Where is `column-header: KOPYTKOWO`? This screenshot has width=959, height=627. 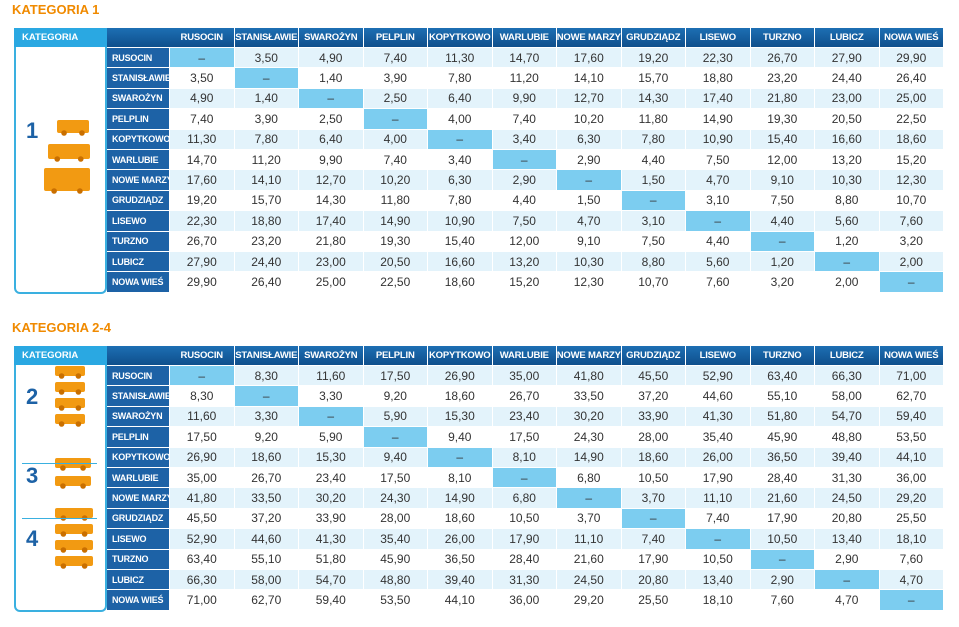
column-header: KOPYTKOWO is located at coordinates (460, 355).